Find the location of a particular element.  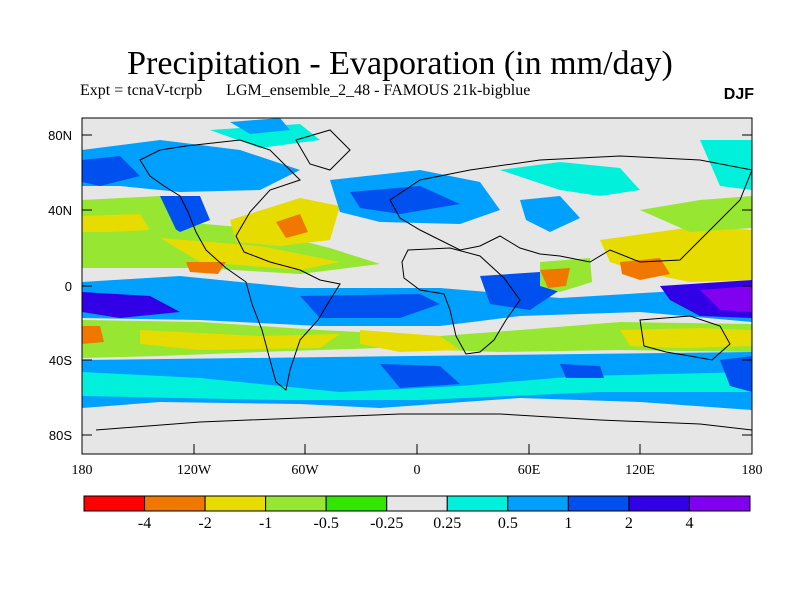

lat-tick-label: 80S is located at coordinates (60, 435).